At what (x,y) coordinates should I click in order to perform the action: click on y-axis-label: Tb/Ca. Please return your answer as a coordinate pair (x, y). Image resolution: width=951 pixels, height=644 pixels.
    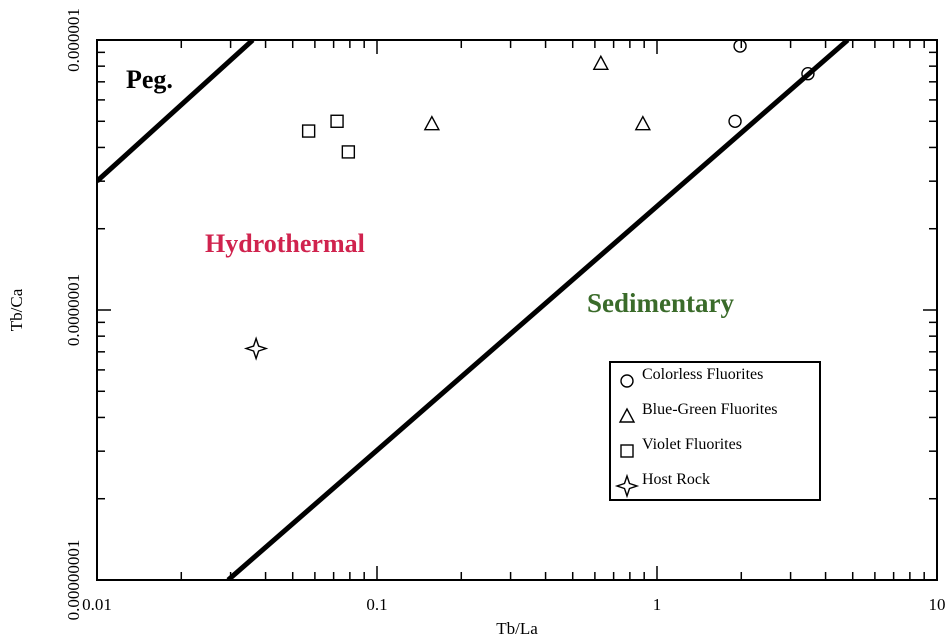
    Looking at the image, I should click on (16, 309).